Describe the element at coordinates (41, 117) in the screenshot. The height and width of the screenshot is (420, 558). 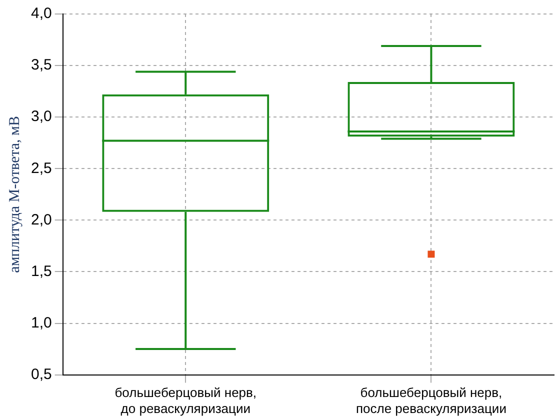
I see `y-tick-label: 3,0` at that location.